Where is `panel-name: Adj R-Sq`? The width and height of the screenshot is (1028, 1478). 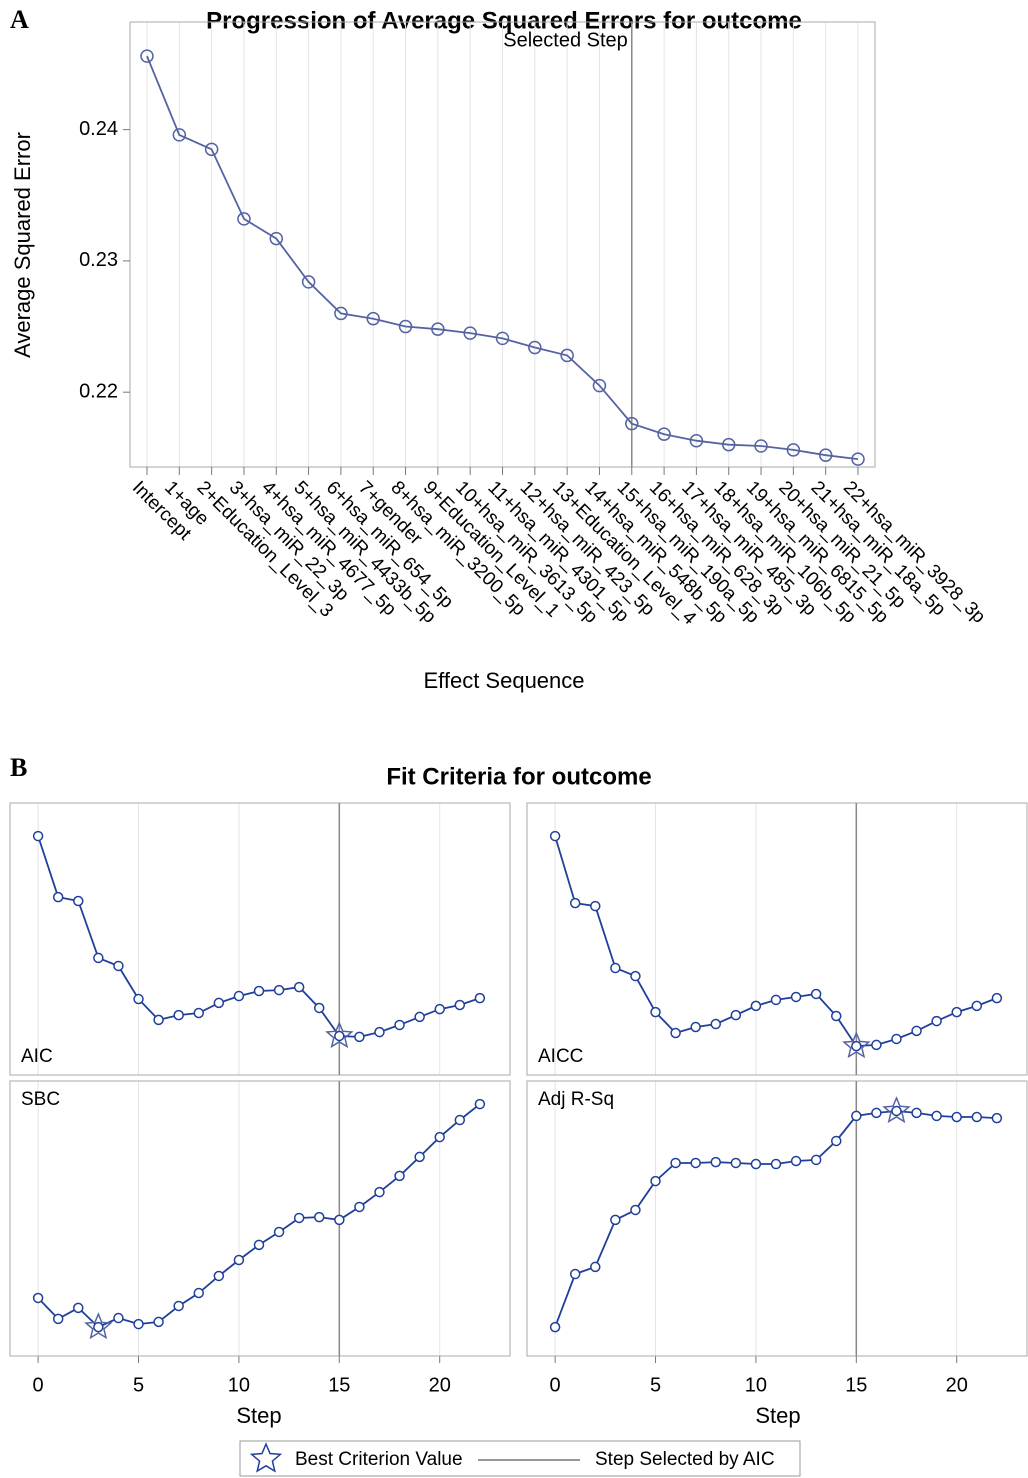 panel-name: Adj R-Sq is located at coordinates (576, 1099).